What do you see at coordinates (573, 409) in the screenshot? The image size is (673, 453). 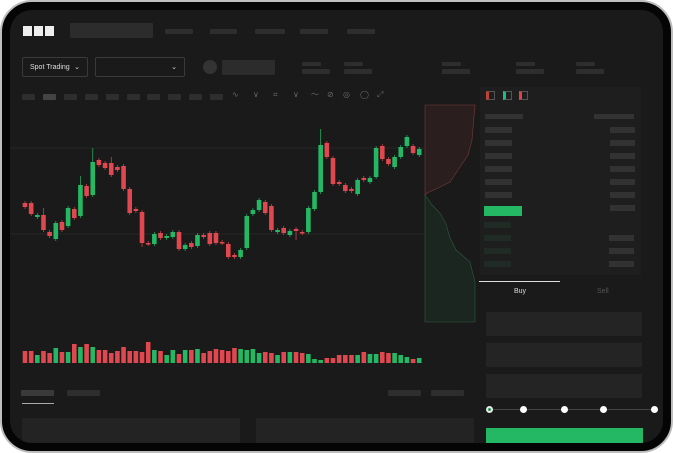 I see `leverage-slider` at bounding box center [573, 409].